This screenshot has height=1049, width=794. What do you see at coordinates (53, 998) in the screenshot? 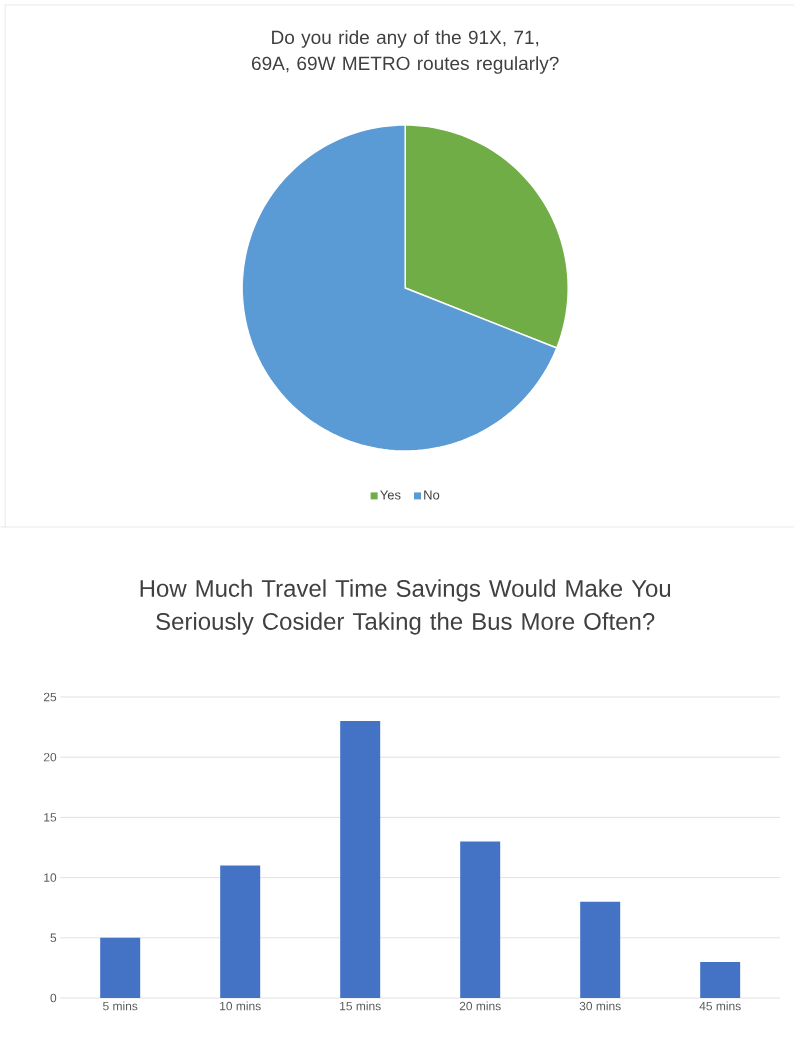
I see `y-tick-label: 0` at bounding box center [53, 998].